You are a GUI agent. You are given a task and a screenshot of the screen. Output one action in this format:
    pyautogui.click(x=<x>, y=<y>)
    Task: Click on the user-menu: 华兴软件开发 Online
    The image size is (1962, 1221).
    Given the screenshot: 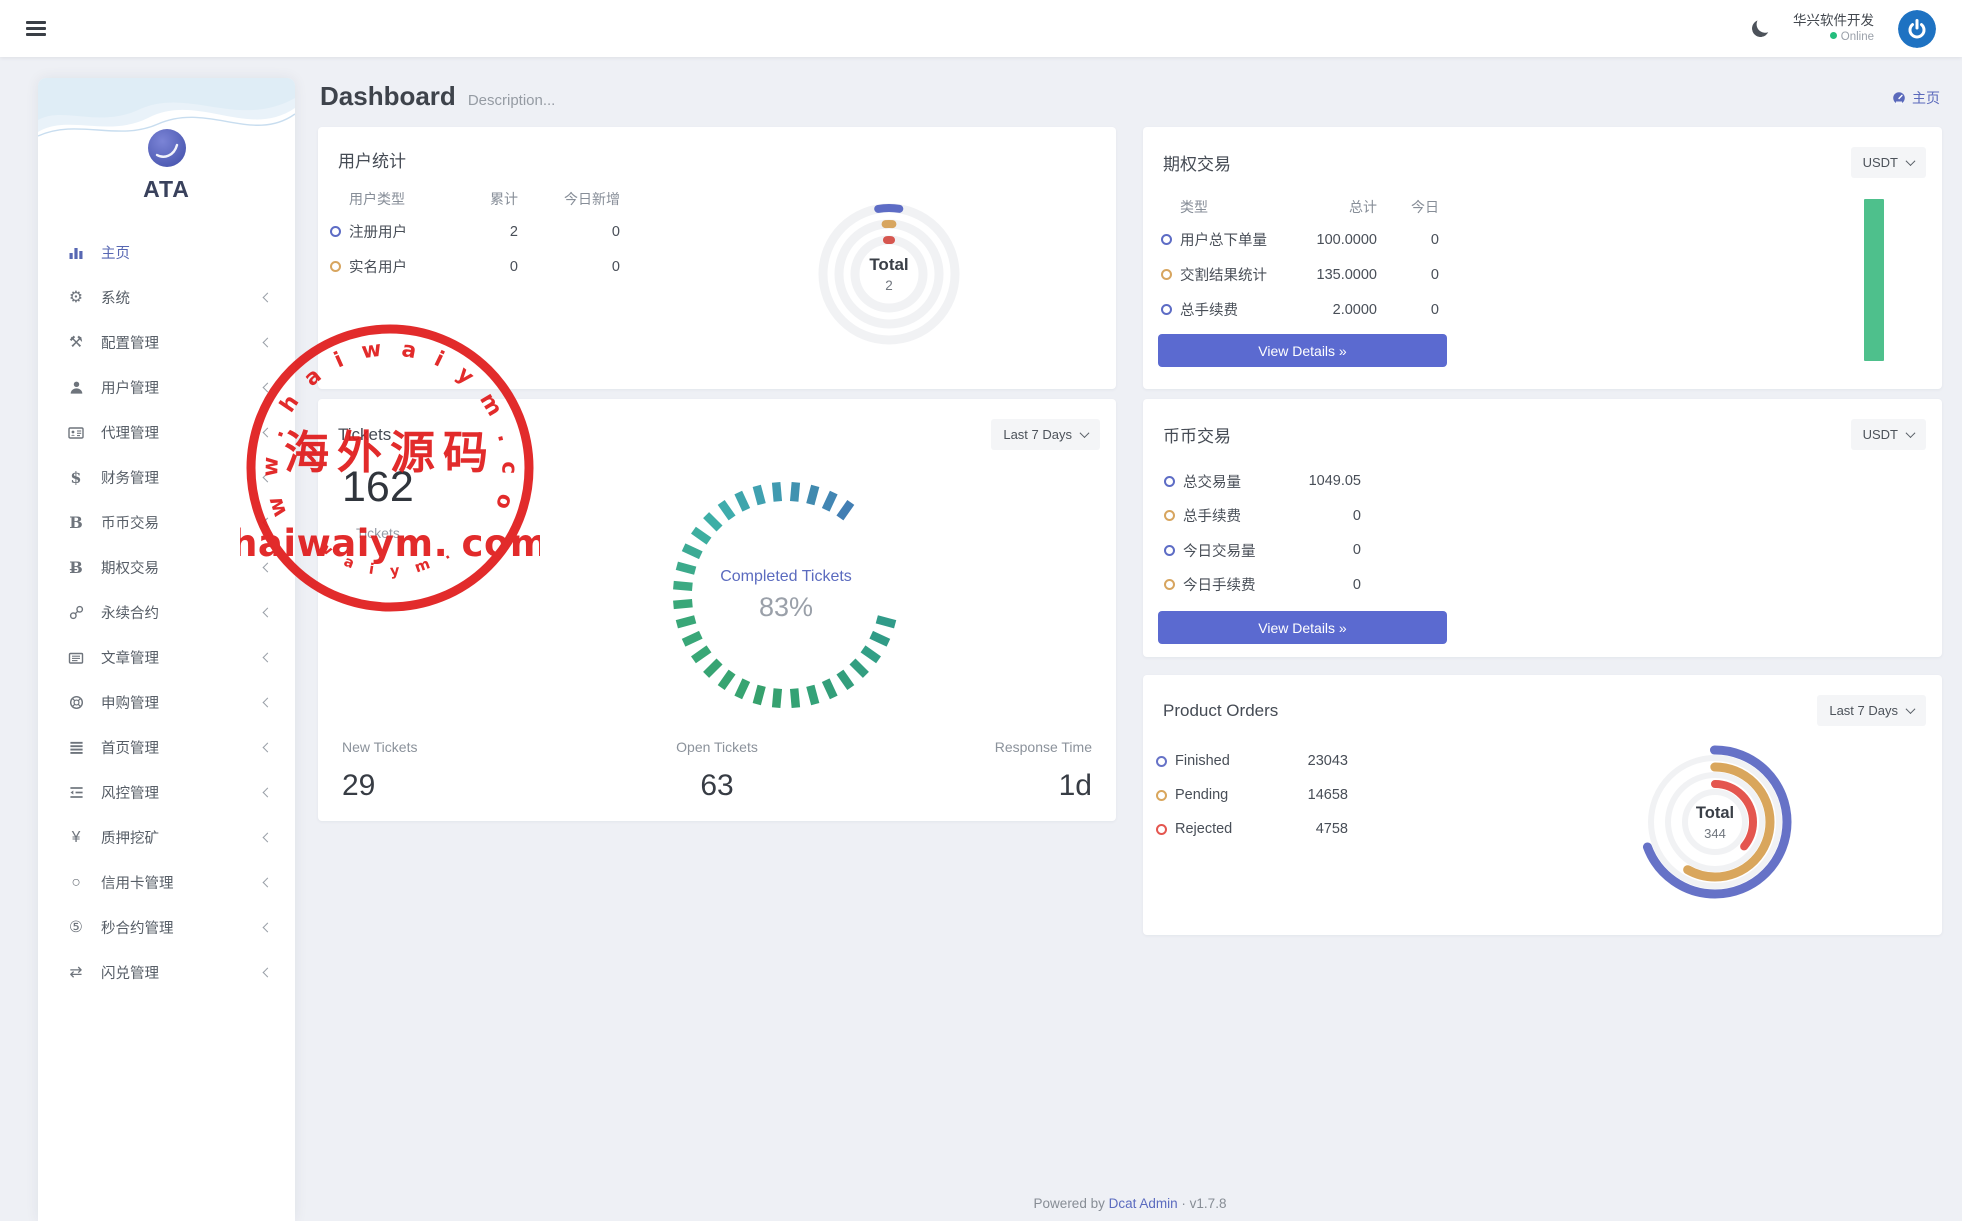 What is the action you would take?
    pyautogui.click(x=1833, y=28)
    